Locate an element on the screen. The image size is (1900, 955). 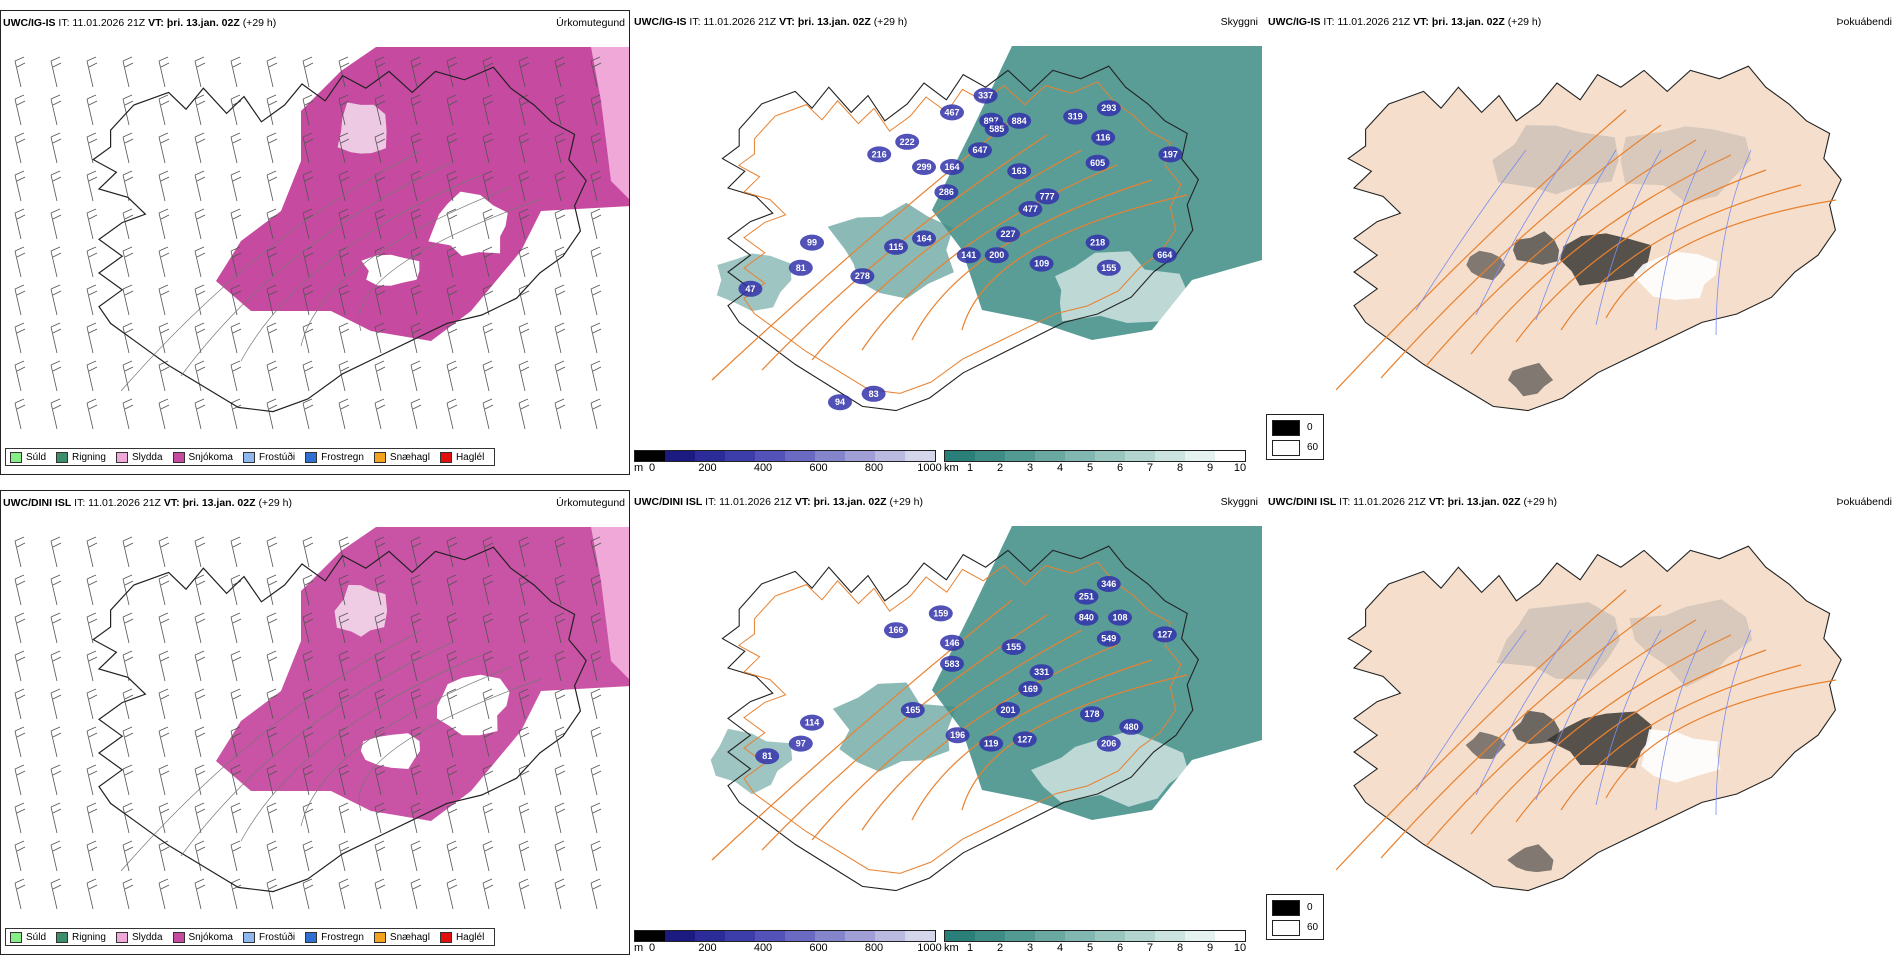
visibility-tick: 9 is located at coordinates (1210, 948).